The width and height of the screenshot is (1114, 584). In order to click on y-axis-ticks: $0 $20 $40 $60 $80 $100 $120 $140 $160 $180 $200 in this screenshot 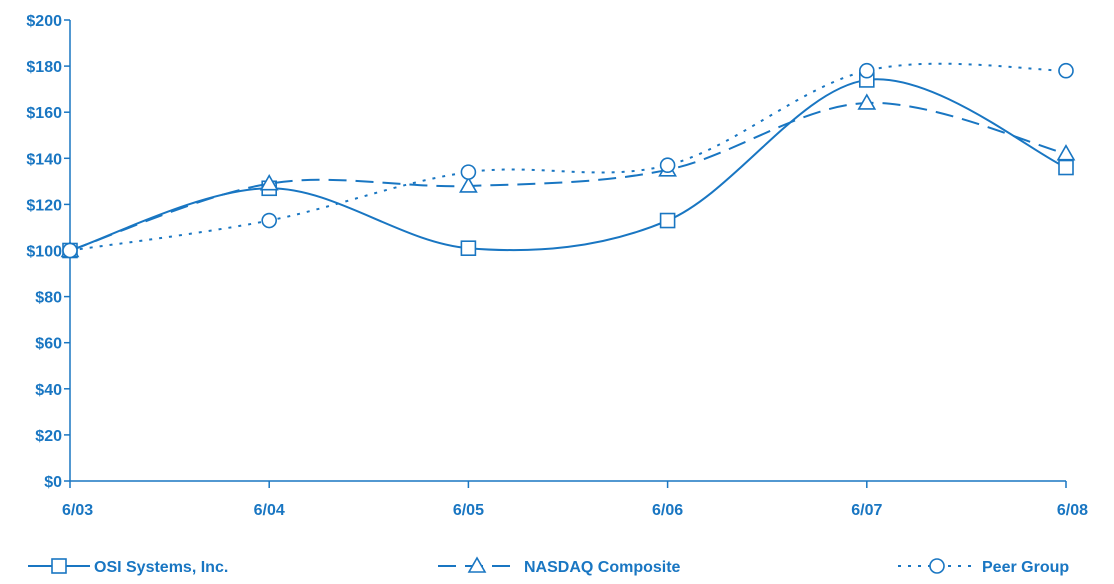, I will do `click(48, 252)`.